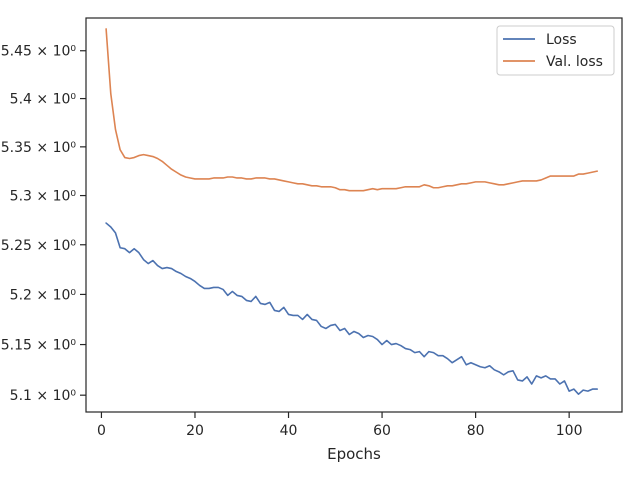 This screenshot has width=640, height=480. Describe the element at coordinates (39, 52) in the screenshot. I see `y-tick-label: 5.45 × 10⁰` at that location.